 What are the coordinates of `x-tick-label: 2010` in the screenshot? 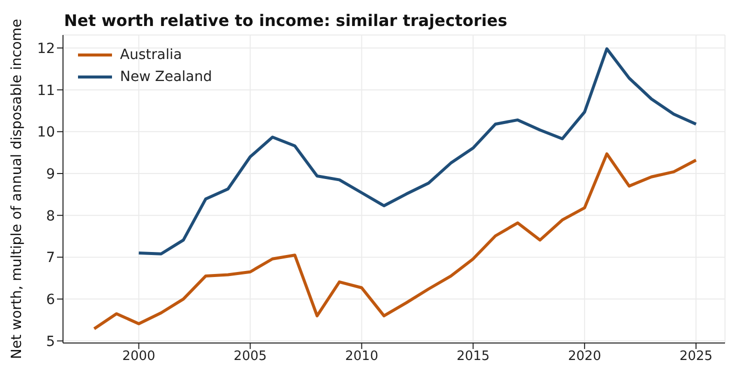 It's located at (361, 356).